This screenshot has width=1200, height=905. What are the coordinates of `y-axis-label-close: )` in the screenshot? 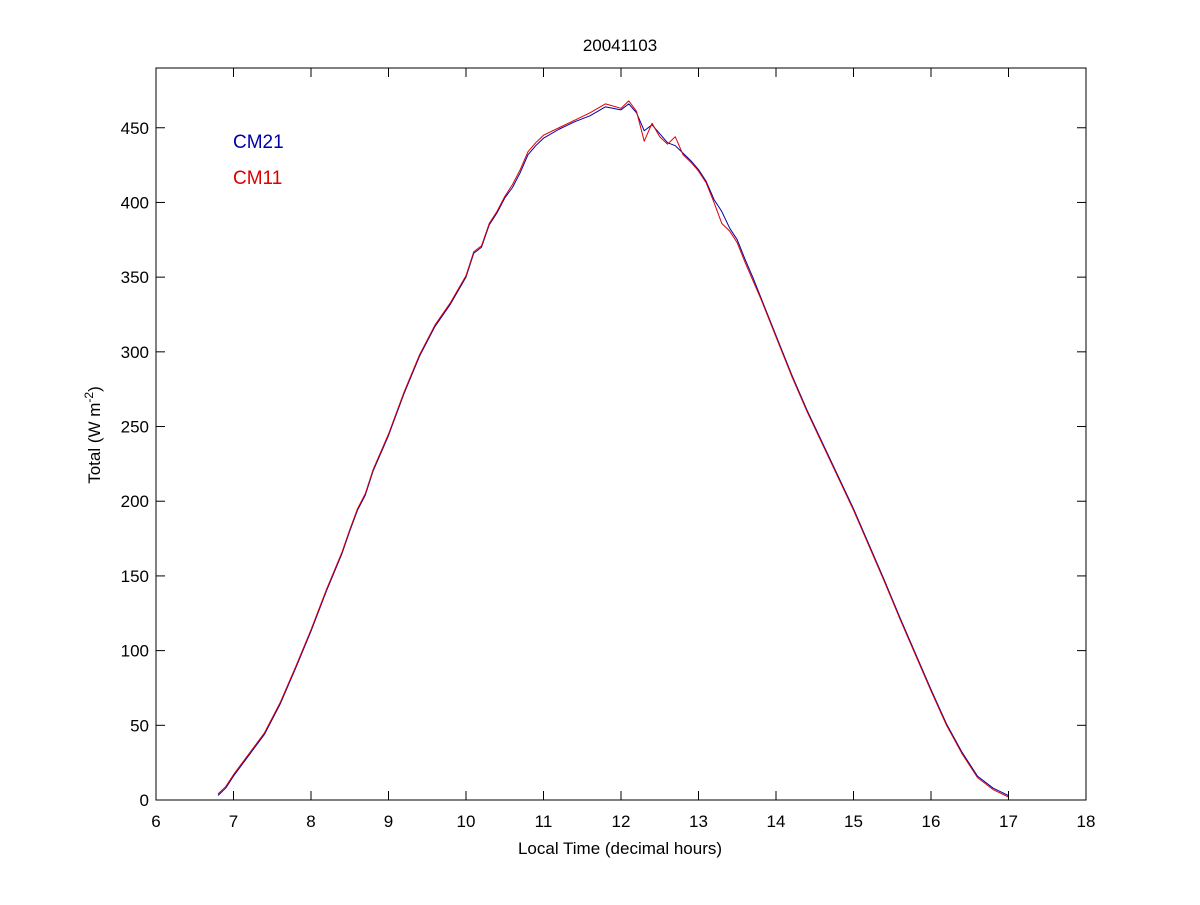 It's located at (94, 389).